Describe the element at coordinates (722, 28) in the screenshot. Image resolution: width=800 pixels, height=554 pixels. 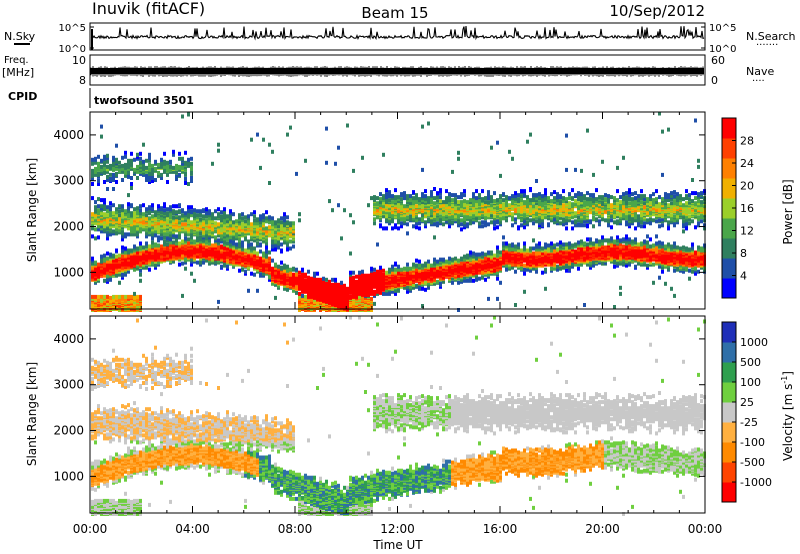
I see `nsearch-tick-label: 10^5` at that location.